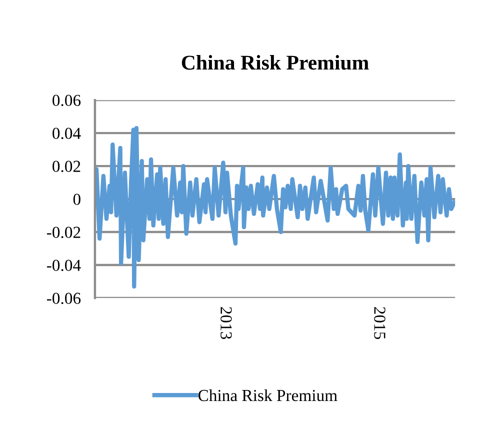 Image resolution: width=492 pixels, height=437 pixels. I want to click on x-tick-label: 2013, so click(226, 323).